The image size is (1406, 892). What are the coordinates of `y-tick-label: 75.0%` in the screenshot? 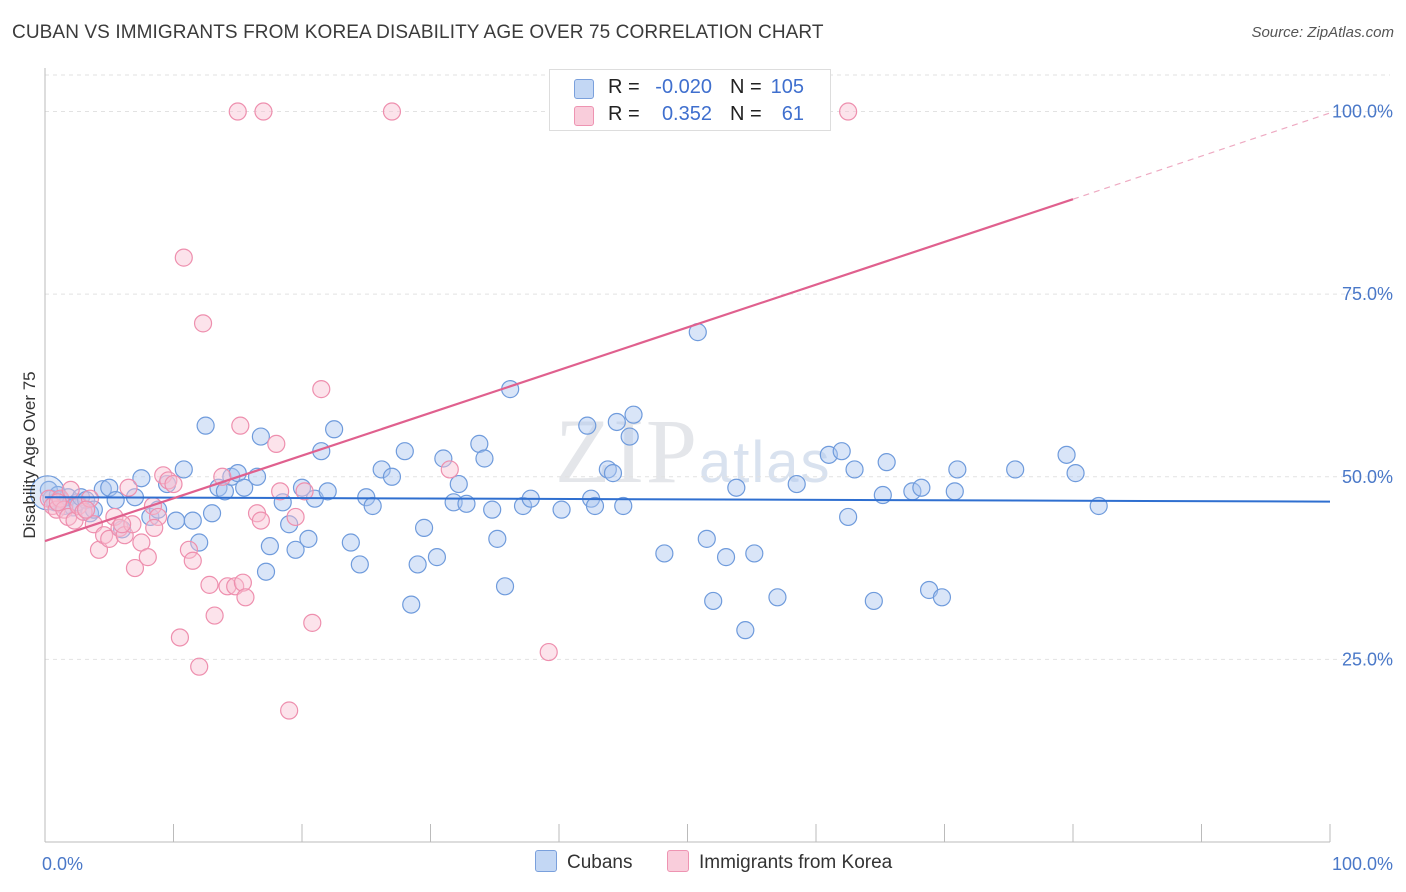 It's located at (1367, 294).